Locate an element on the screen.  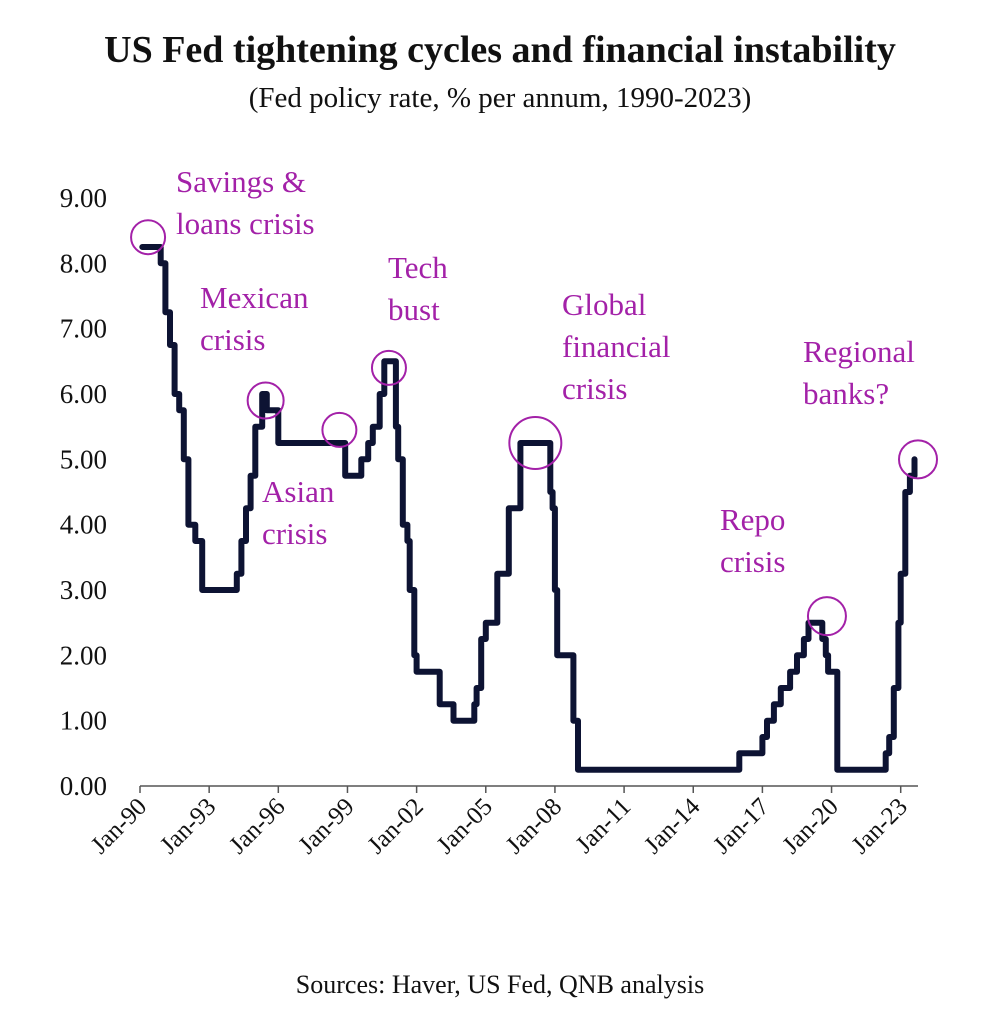
y-tick-label: 7.00 is located at coordinates (83, 329).